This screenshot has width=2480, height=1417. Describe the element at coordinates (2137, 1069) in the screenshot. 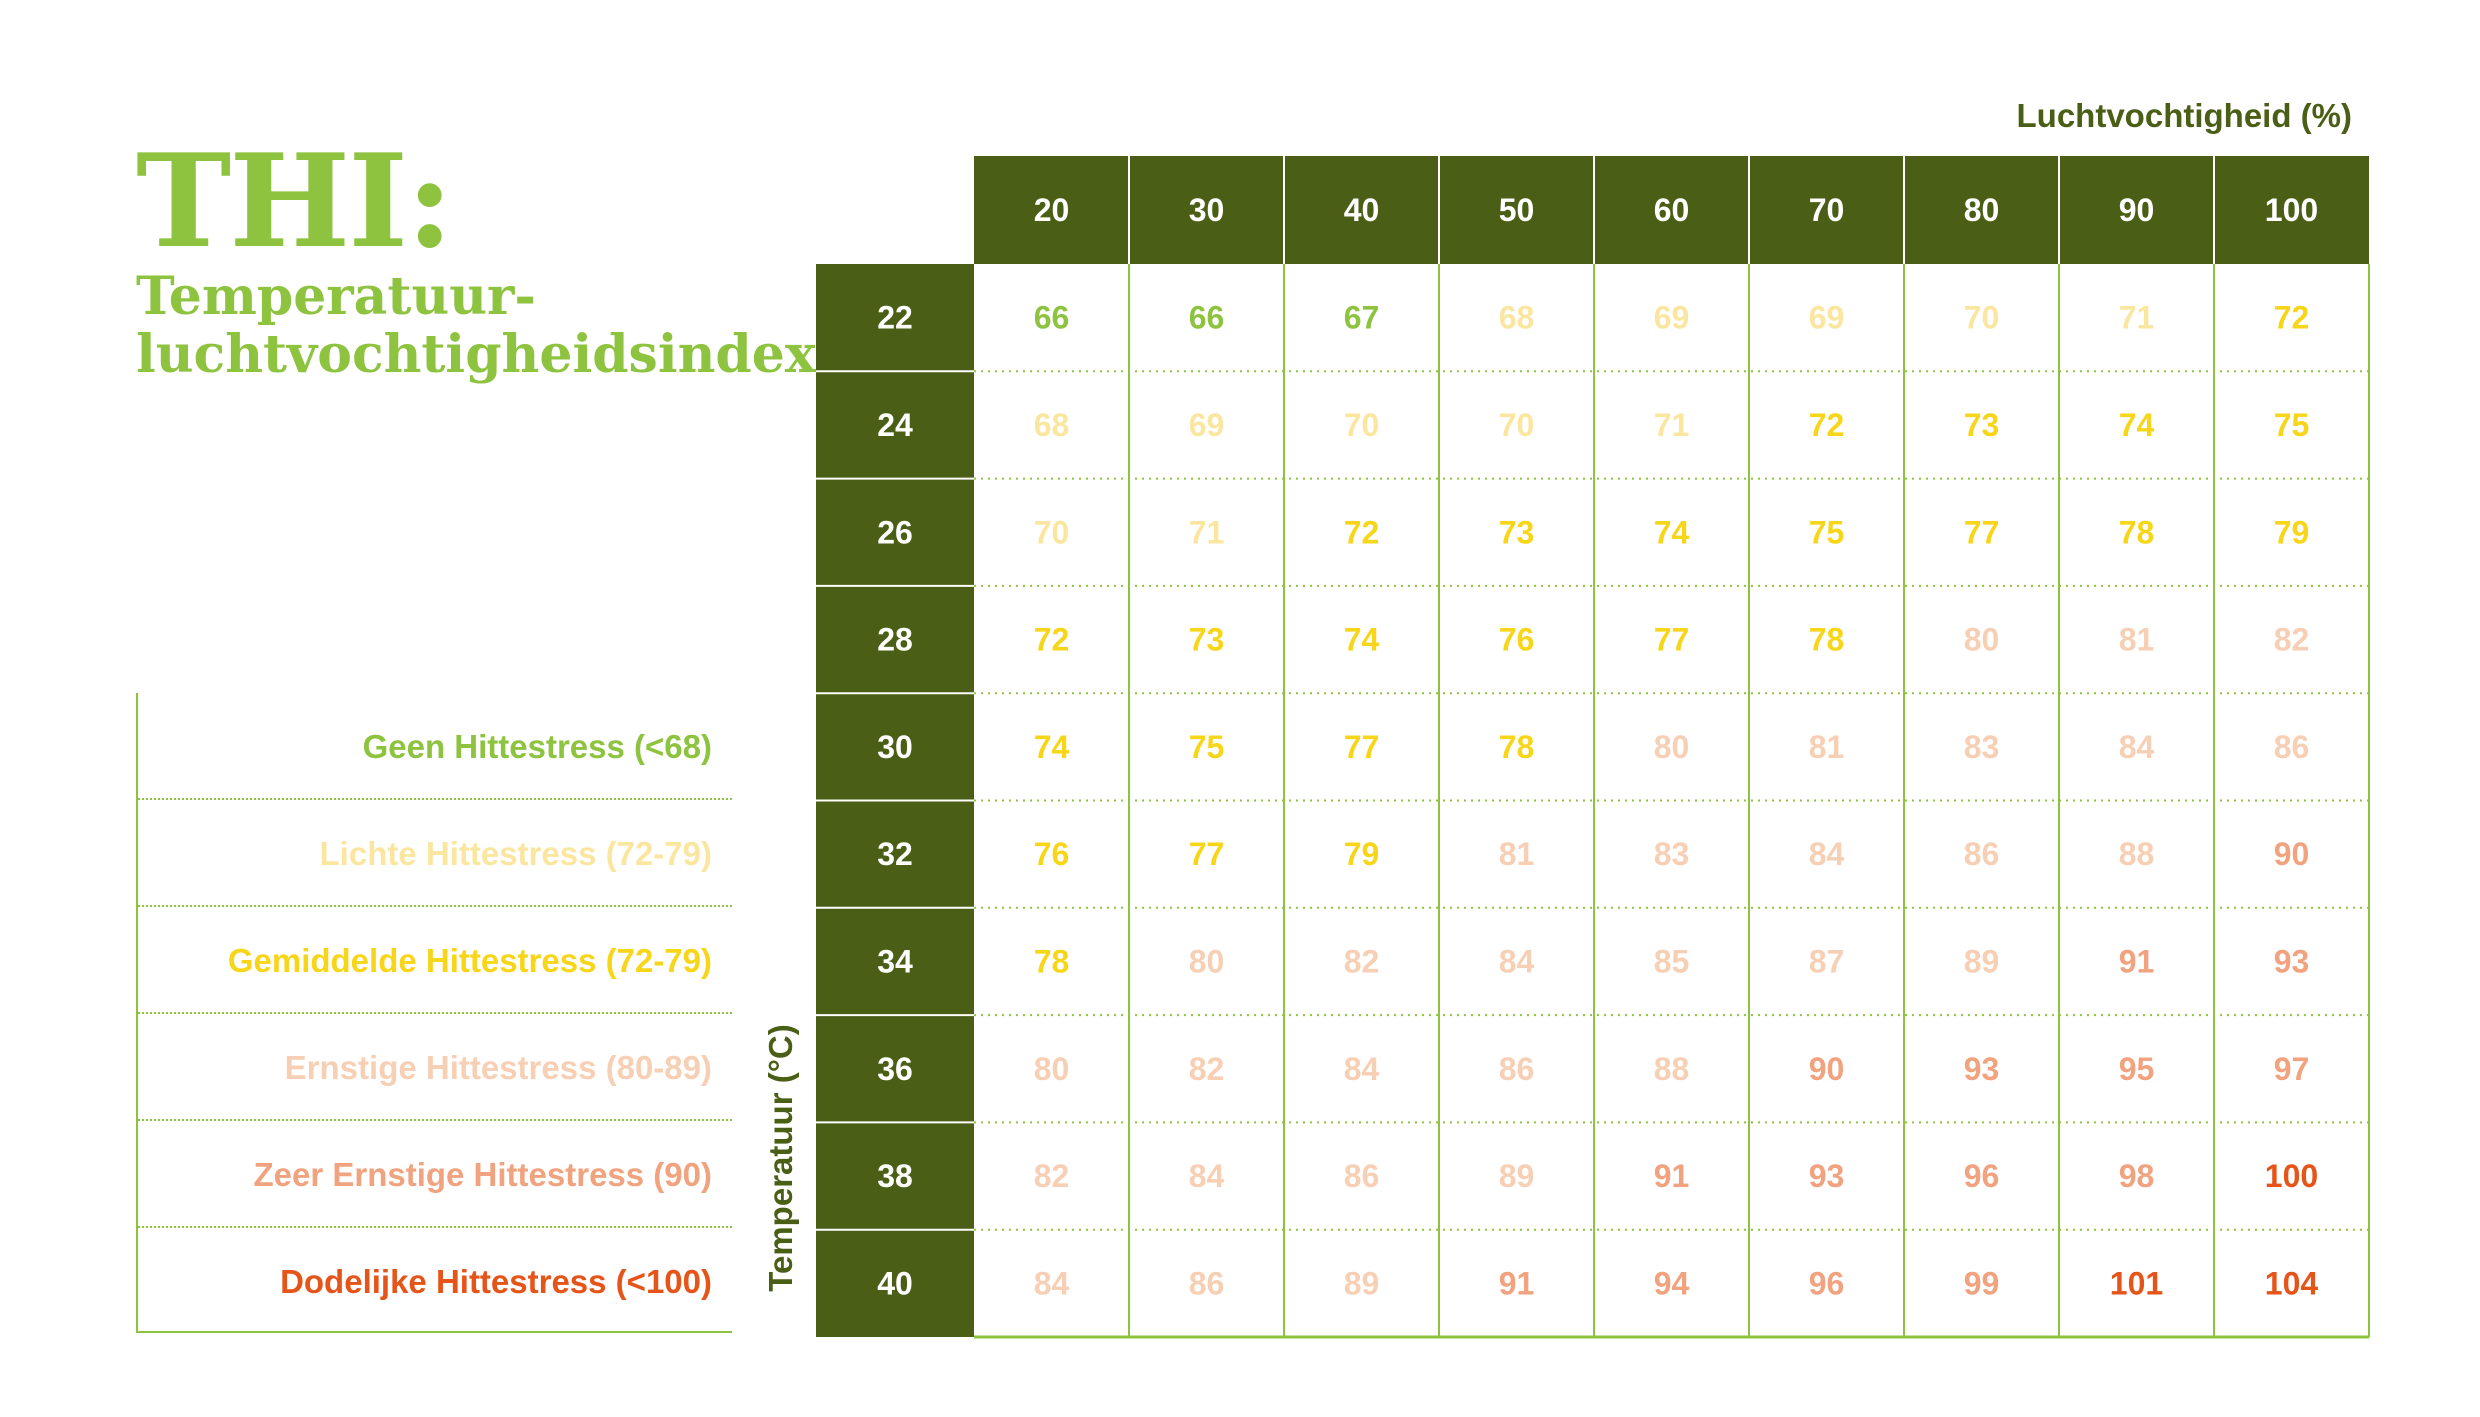

I see `heatmap-cell-value: 95` at that location.